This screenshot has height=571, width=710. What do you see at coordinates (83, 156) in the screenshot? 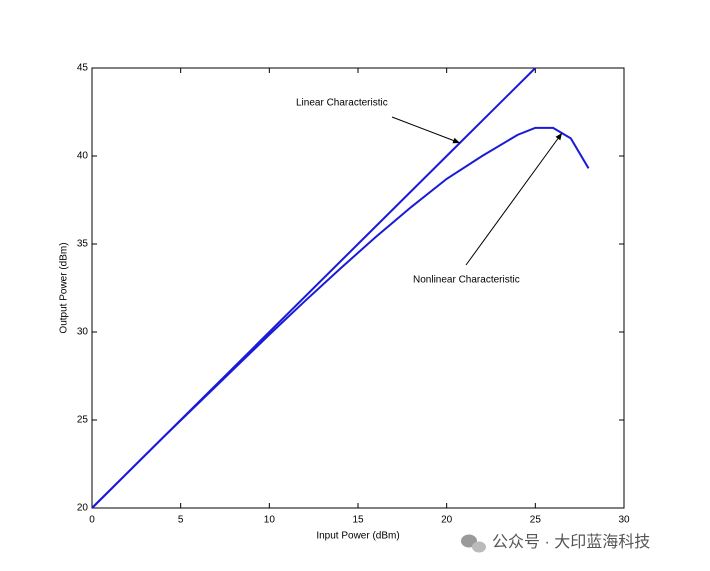
I see `y-tick-label: 40` at bounding box center [83, 156].